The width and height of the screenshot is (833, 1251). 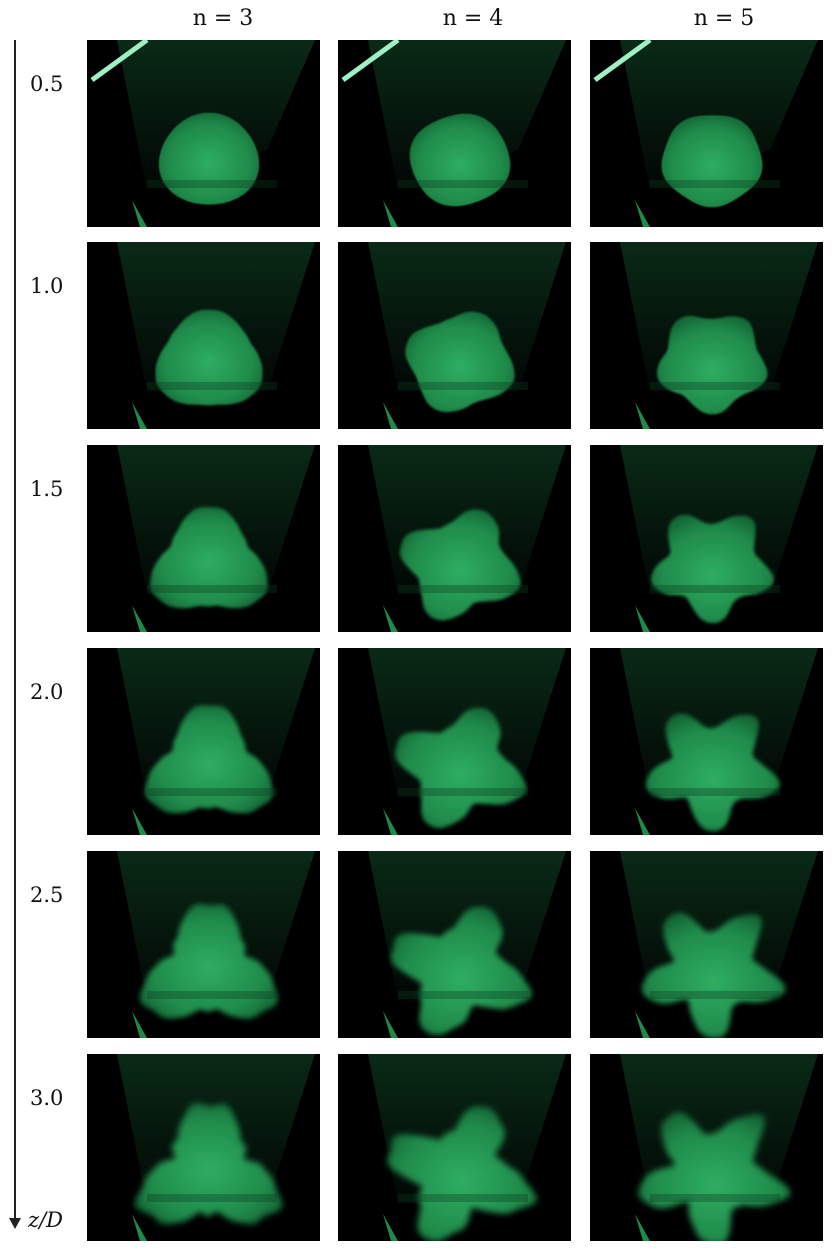 I want to click on lif-image-n4-z2, so click(x=454, y=741).